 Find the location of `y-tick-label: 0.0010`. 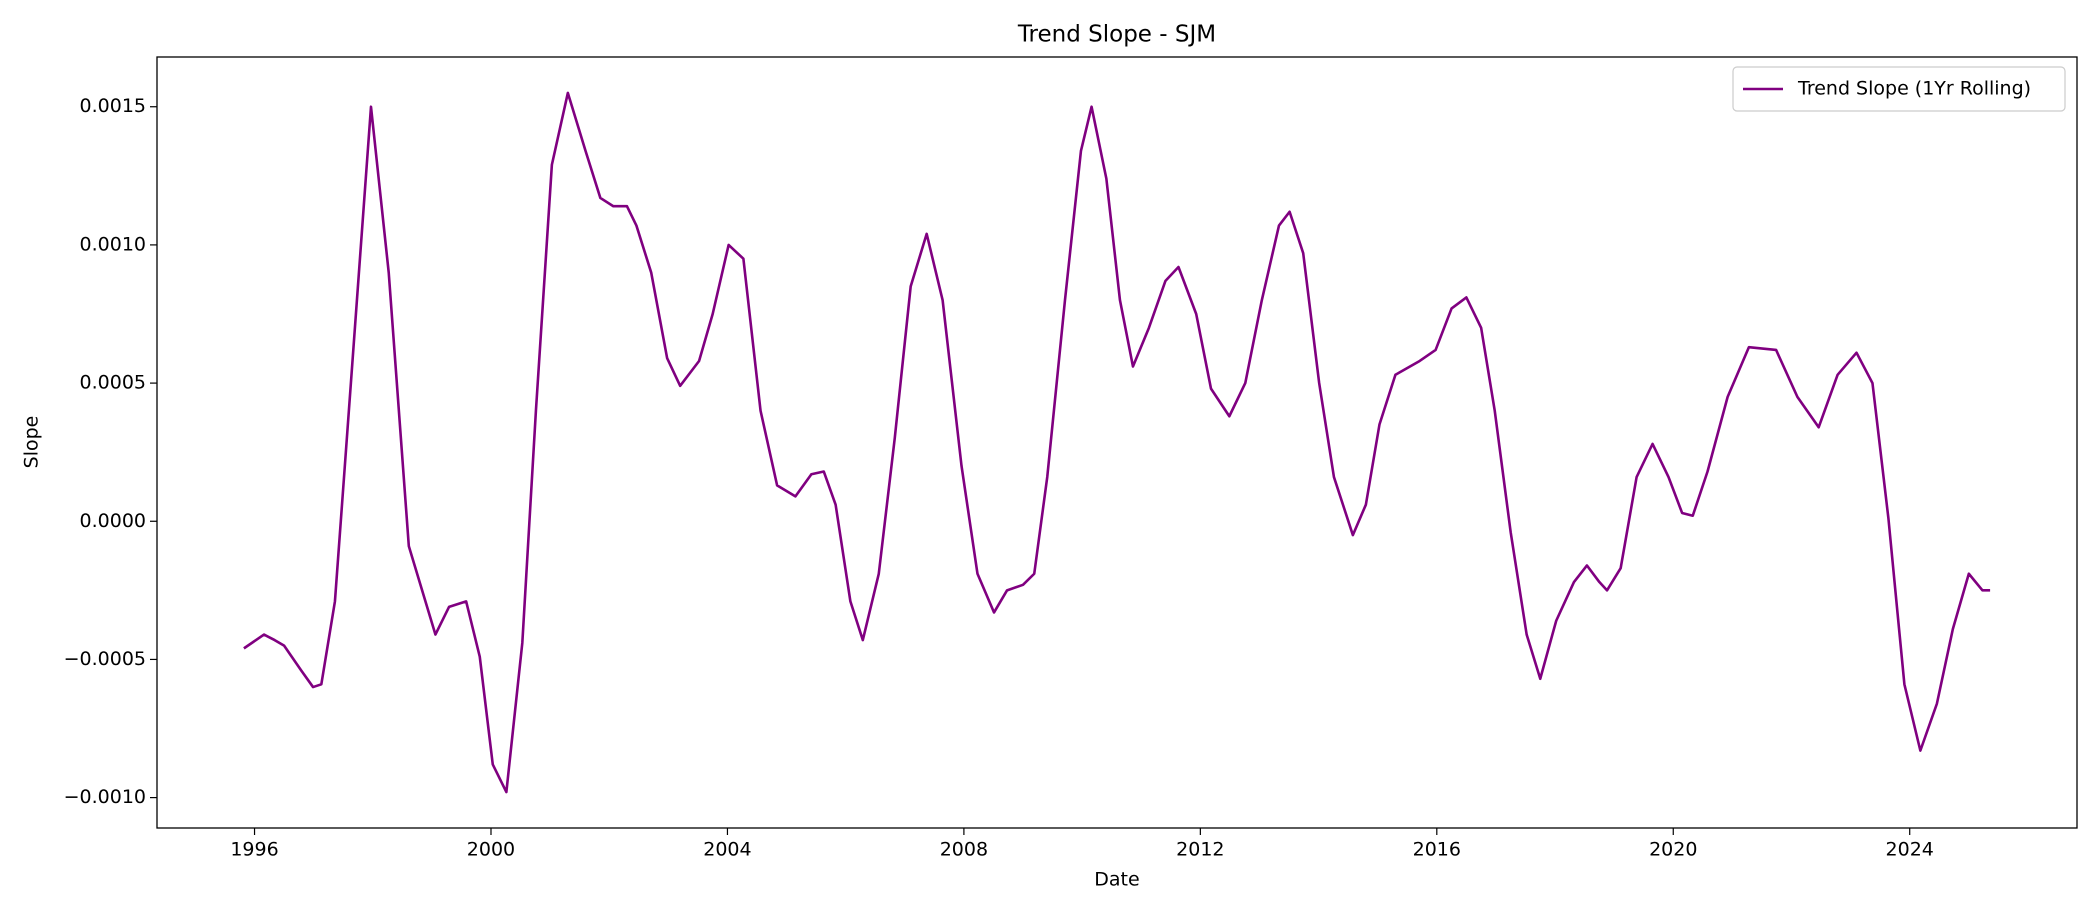

y-tick-label: 0.0010 is located at coordinates (113, 244).